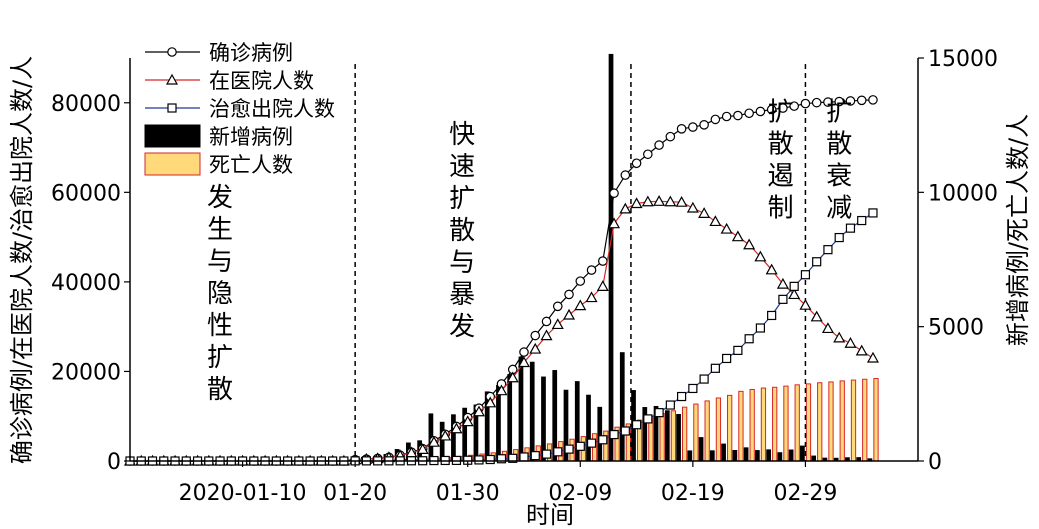 This screenshot has width=1039, height=529. I want to click on y-right-tick-label: 5000, so click(956, 328).